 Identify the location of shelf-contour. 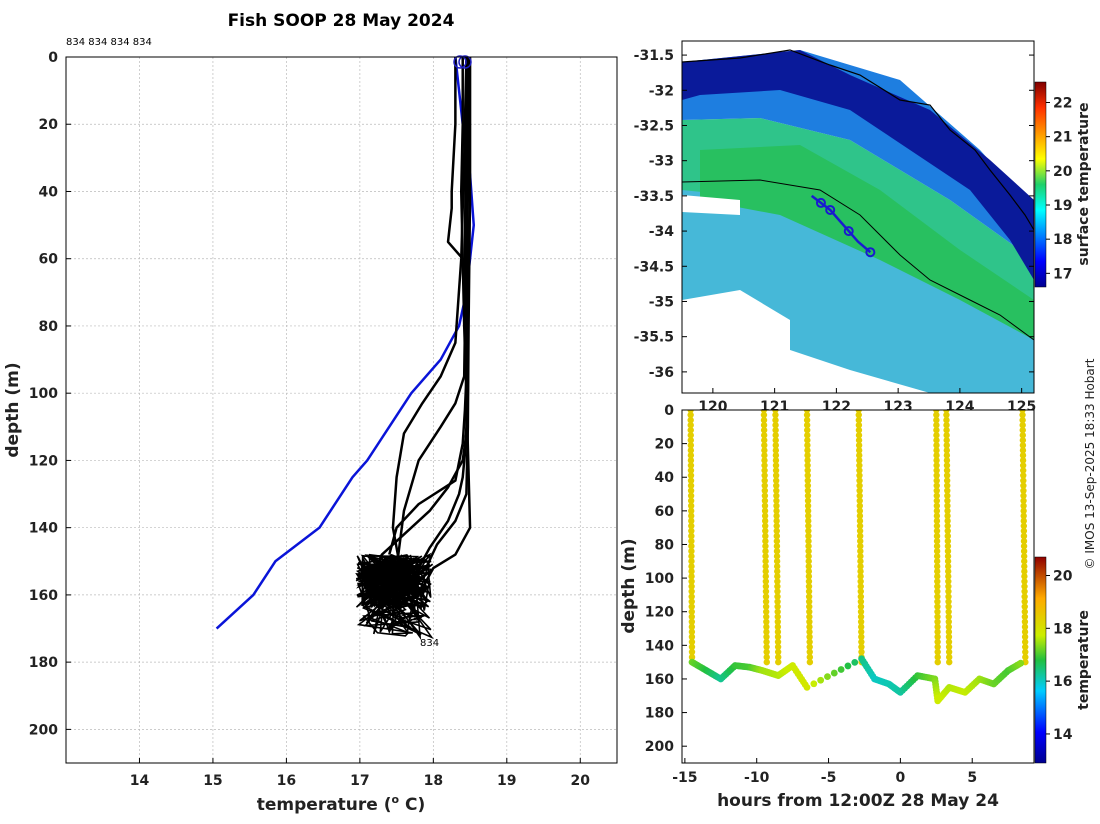
(858, 260).